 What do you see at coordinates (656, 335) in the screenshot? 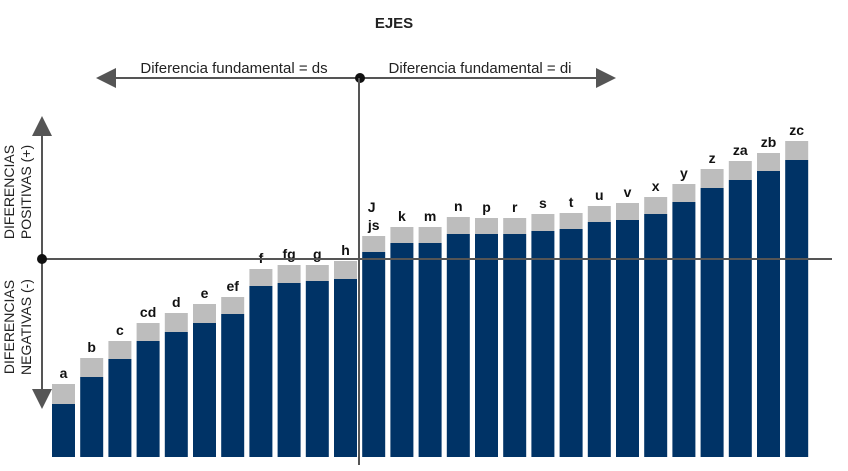
I see `bar-x` at bounding box center [656, 335].